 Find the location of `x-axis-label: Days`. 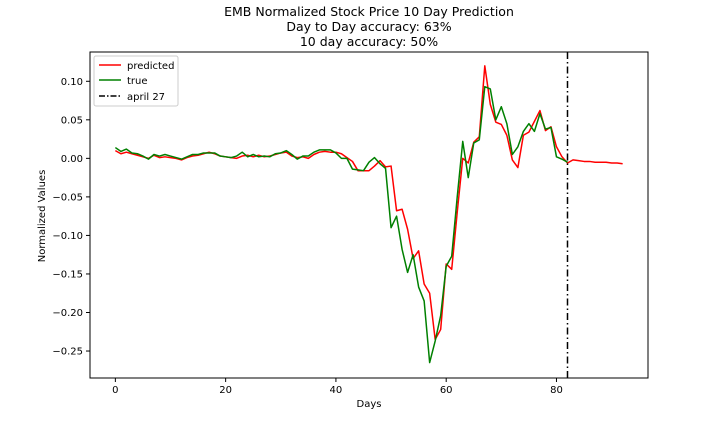

x-axis-label: Days is located at coordinates (369, 404).